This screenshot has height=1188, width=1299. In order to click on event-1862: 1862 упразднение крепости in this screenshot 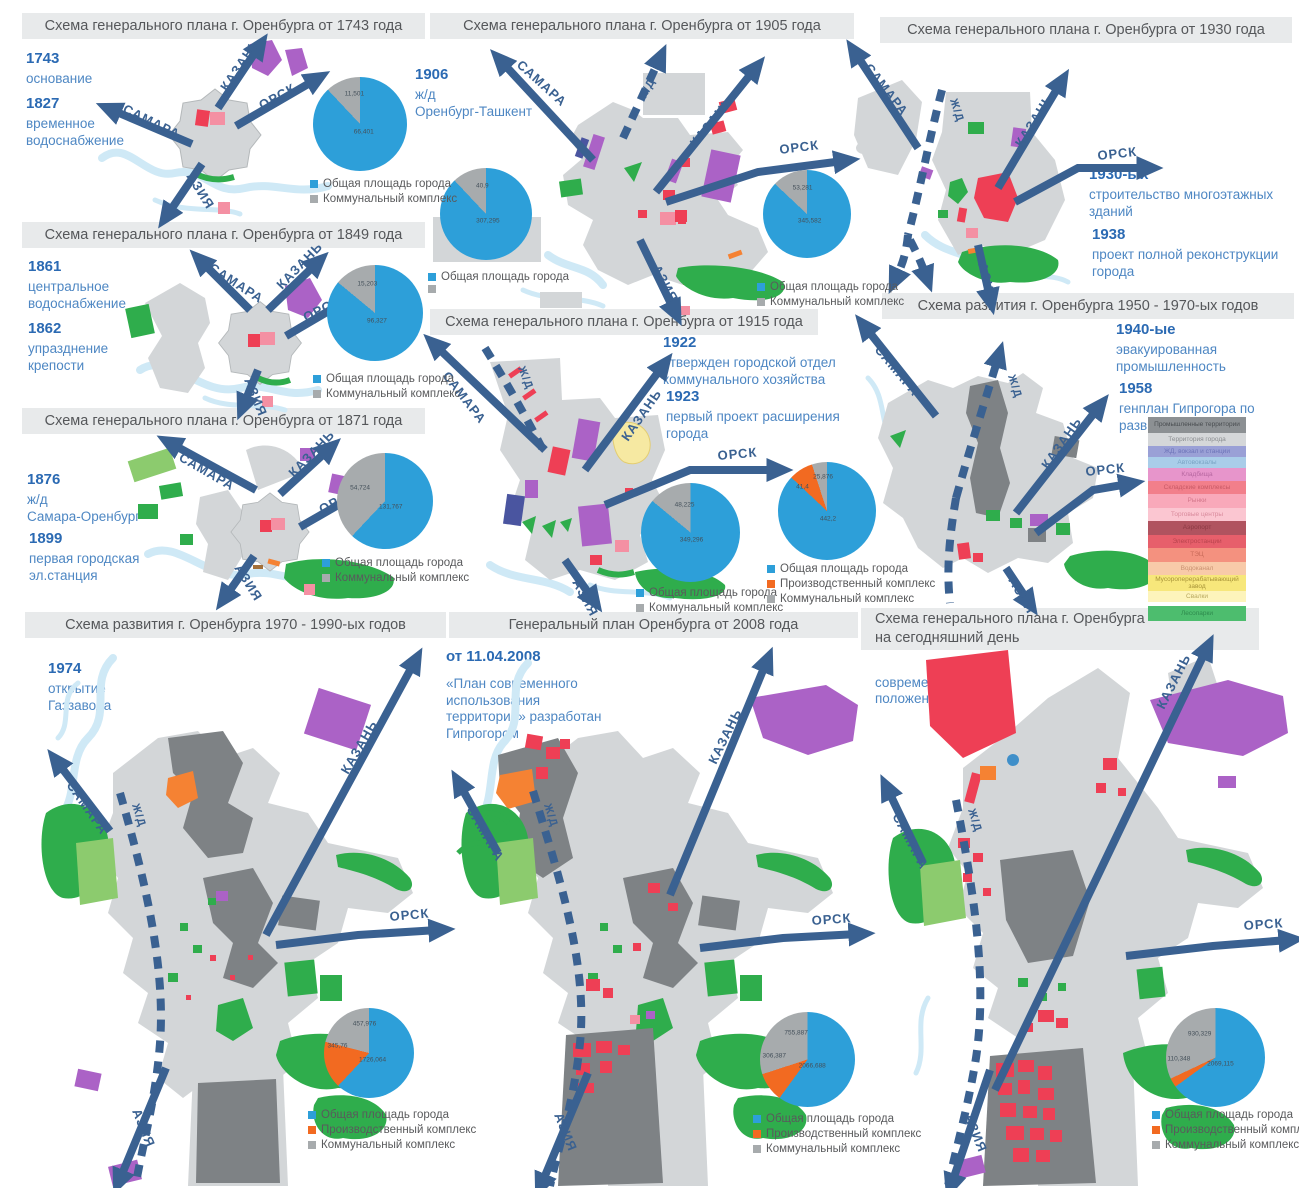, I will do `click(98, 347)`.